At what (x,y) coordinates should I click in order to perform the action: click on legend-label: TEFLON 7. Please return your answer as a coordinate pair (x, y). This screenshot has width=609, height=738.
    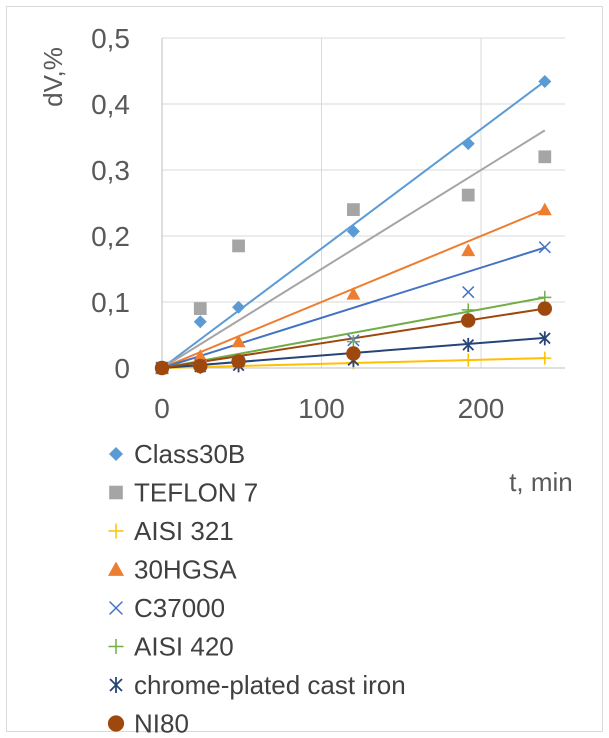
    Looking at the image, I should click on (196, 493).